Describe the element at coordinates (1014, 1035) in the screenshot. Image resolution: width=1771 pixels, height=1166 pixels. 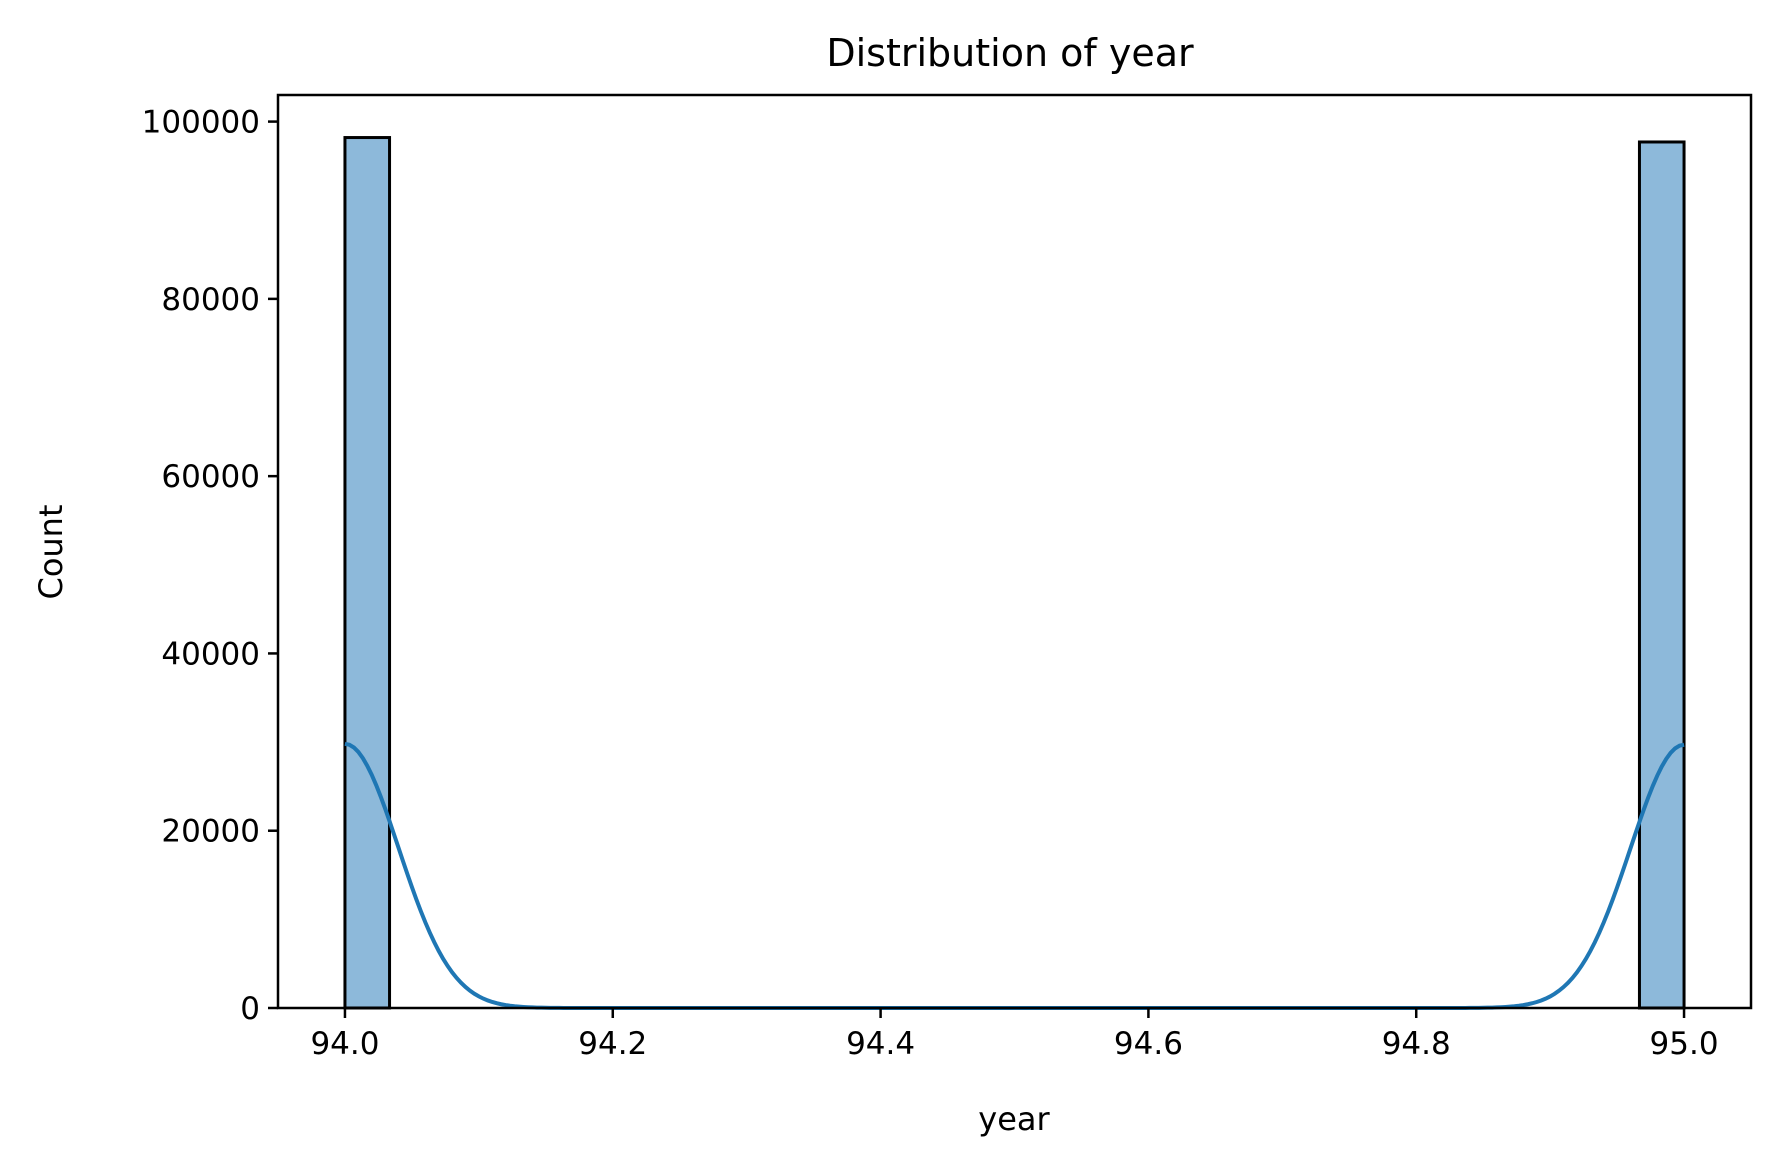
I see `x-axis-ticks: 94.0 94.2 94.4 94.6 94.8 95.0` at that location.